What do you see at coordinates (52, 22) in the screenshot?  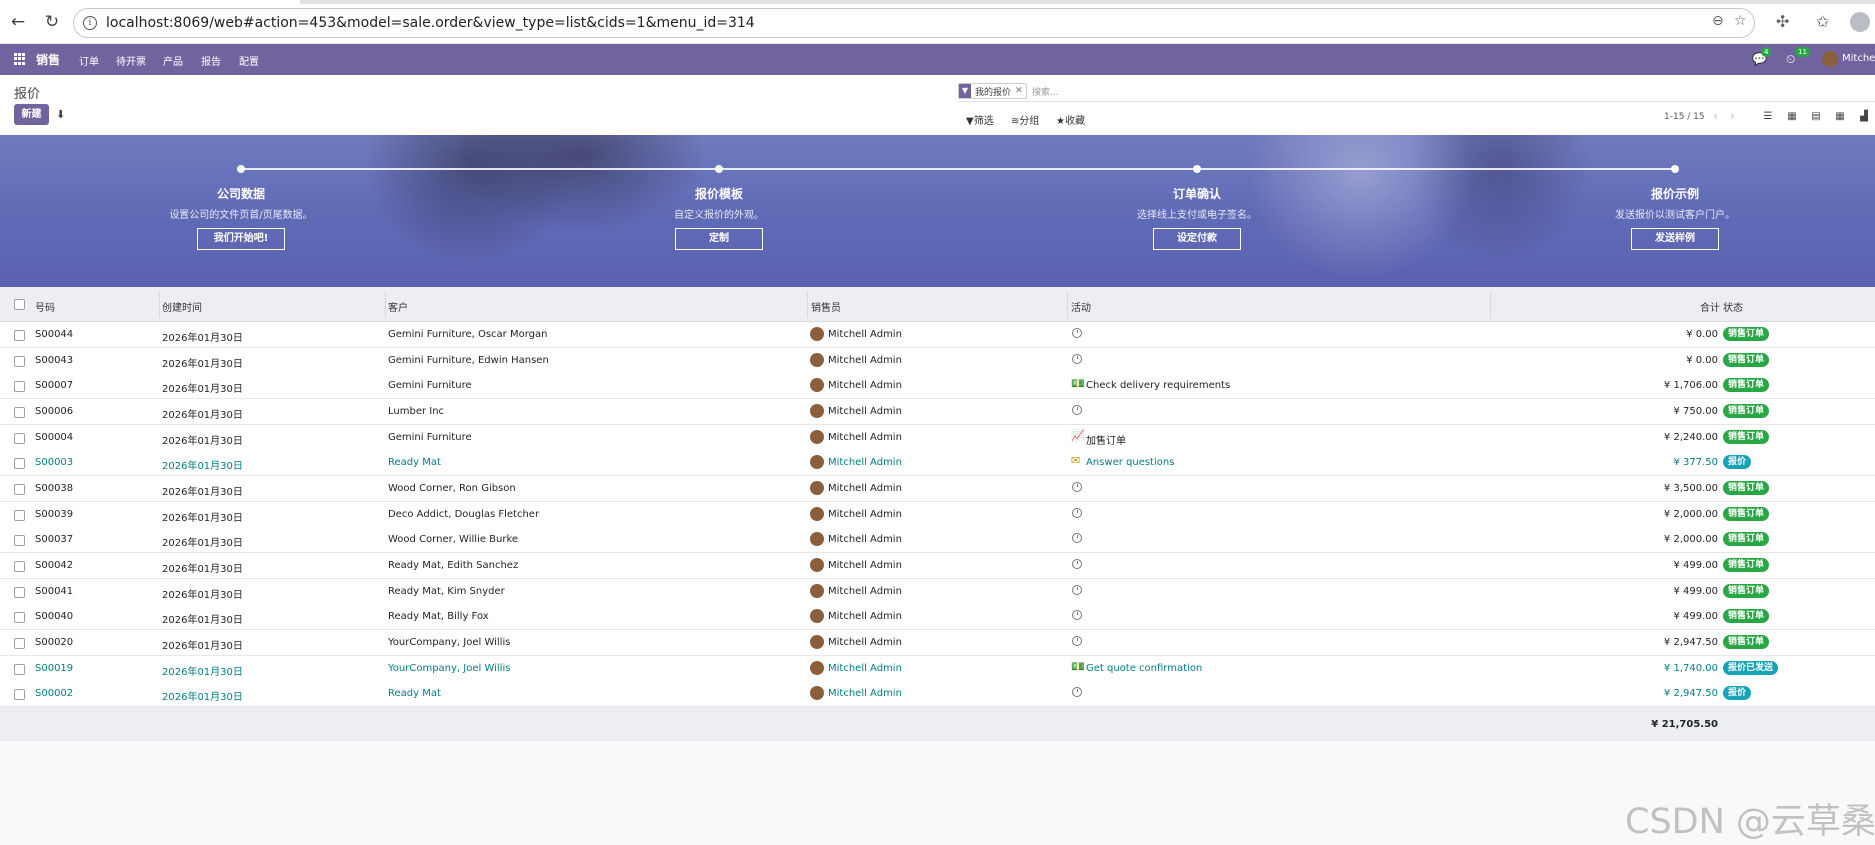 I see `reload-icon: ↻` at bounding box center [52, 22].